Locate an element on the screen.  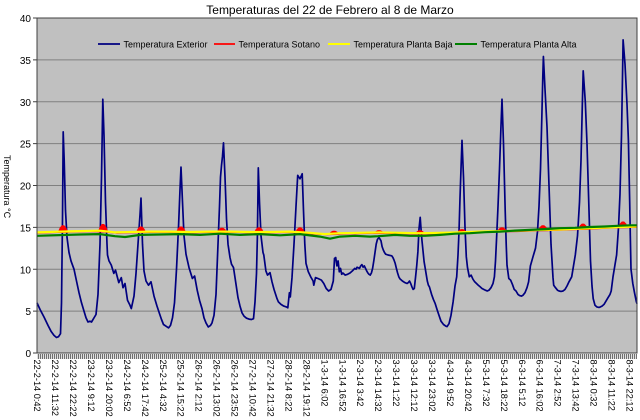
svg-text: 26-2-14 2:12 is located at coordinates (199, 386).